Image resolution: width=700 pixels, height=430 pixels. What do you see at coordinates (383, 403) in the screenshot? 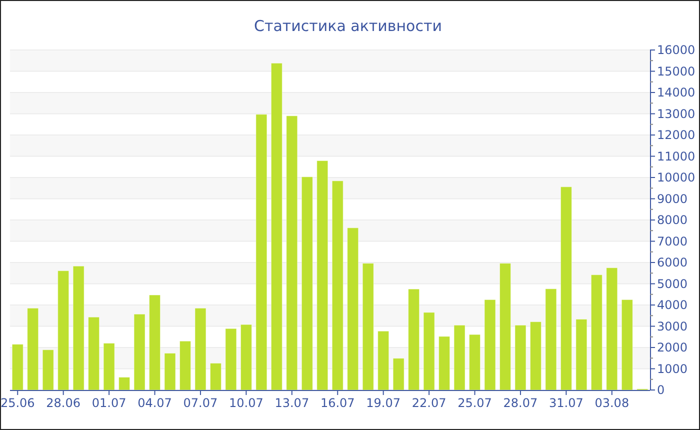
I see `x-tick-label: 19.07` at bounding box center [383, 403].